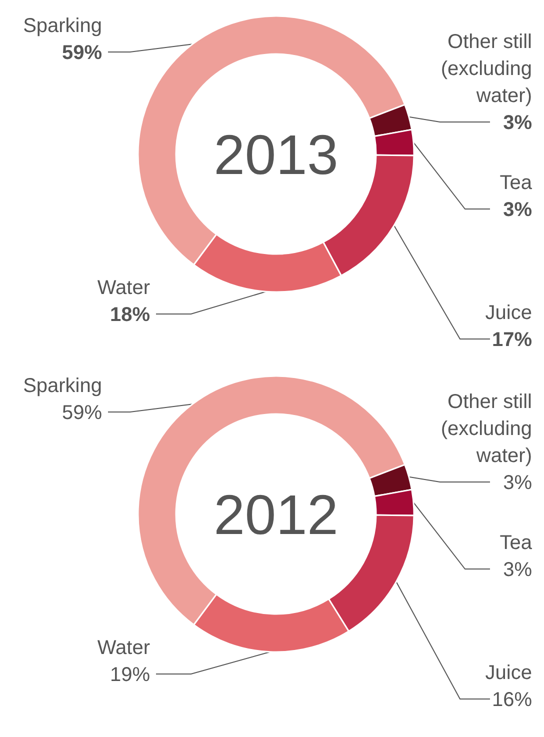  Describe the element at coordinates (512, 700) in the screenshot. I see `data-label: 16%` at that location.